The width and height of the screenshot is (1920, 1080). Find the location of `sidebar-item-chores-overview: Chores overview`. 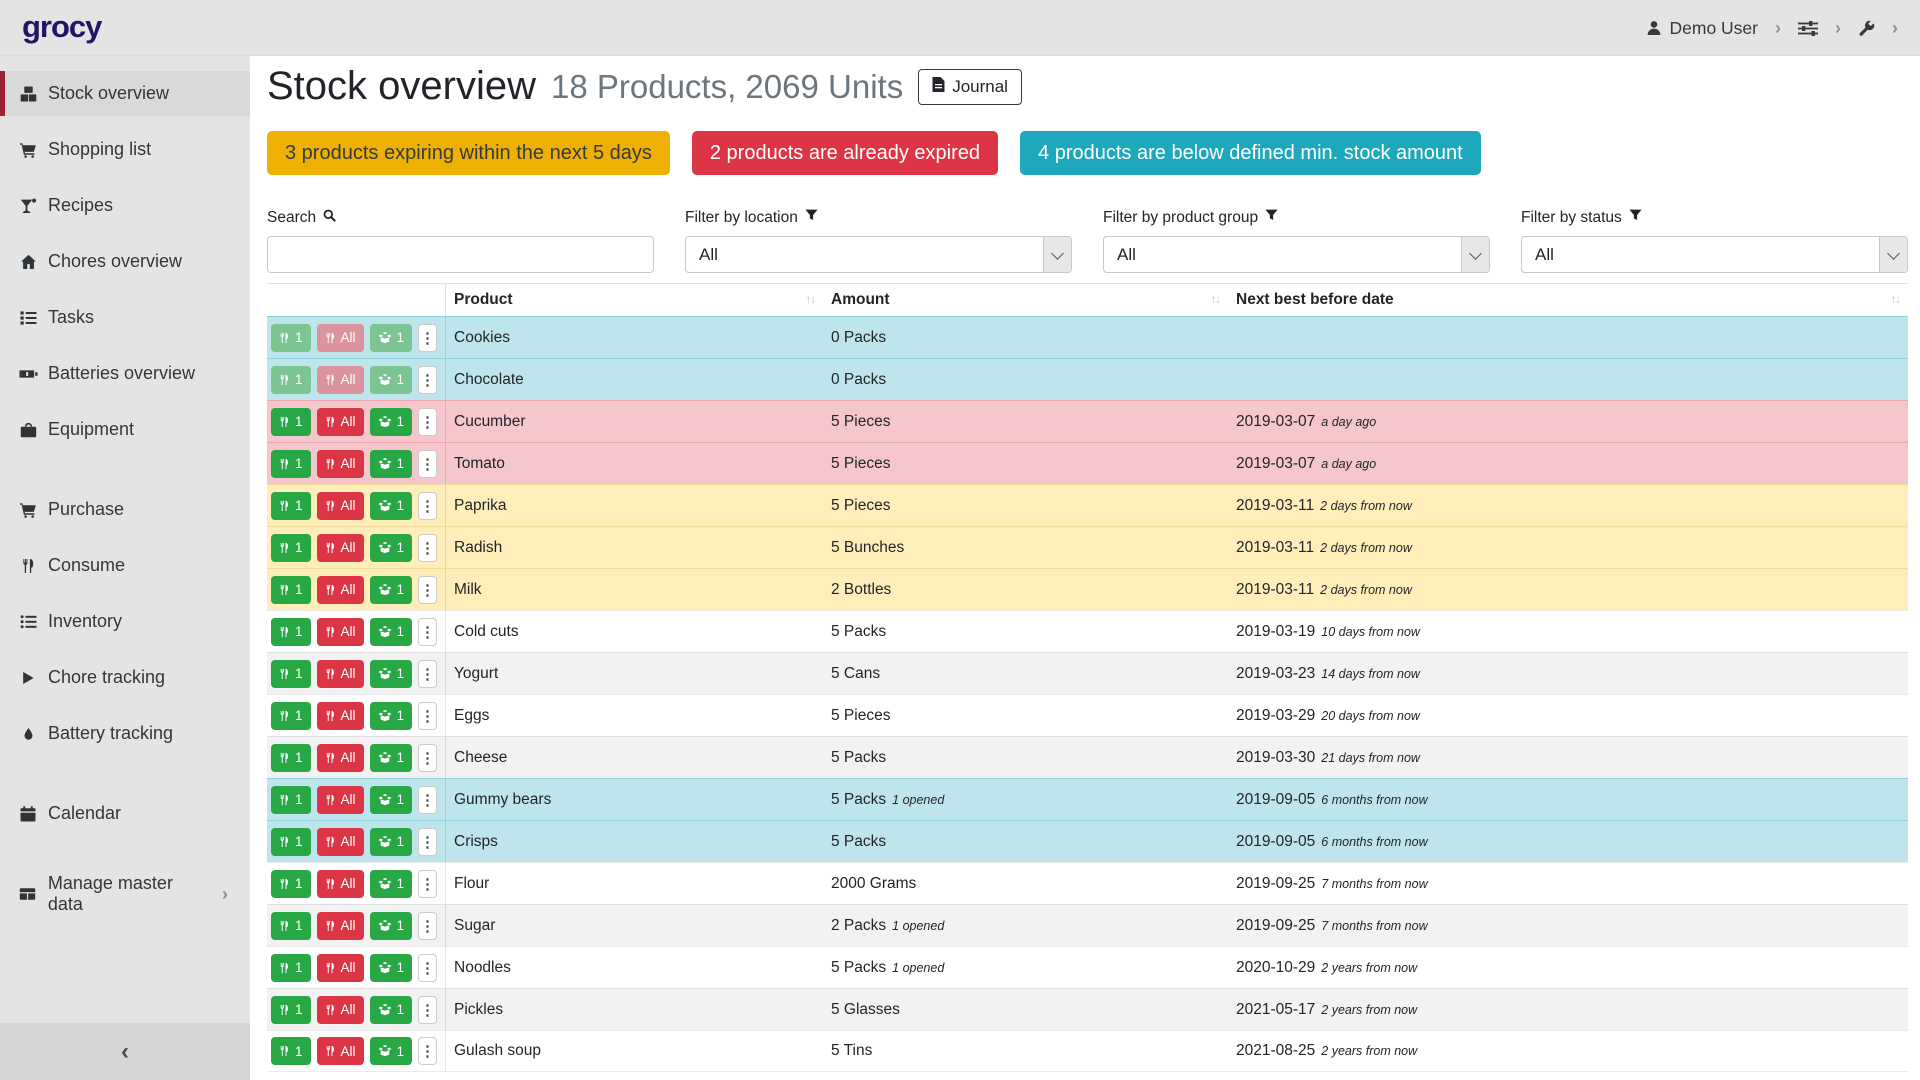

sidebar-item-chores-overview: Chores overview is located at coordinates (125, 261).